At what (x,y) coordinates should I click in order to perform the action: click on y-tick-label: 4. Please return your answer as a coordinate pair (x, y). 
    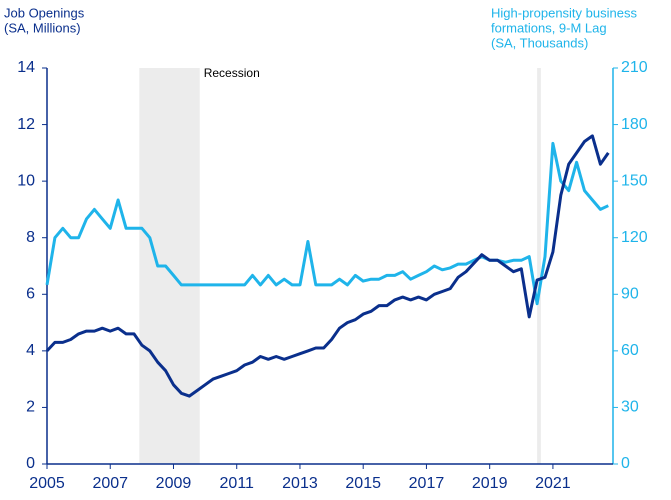
    Looking at the image, I should click on (30, 350).